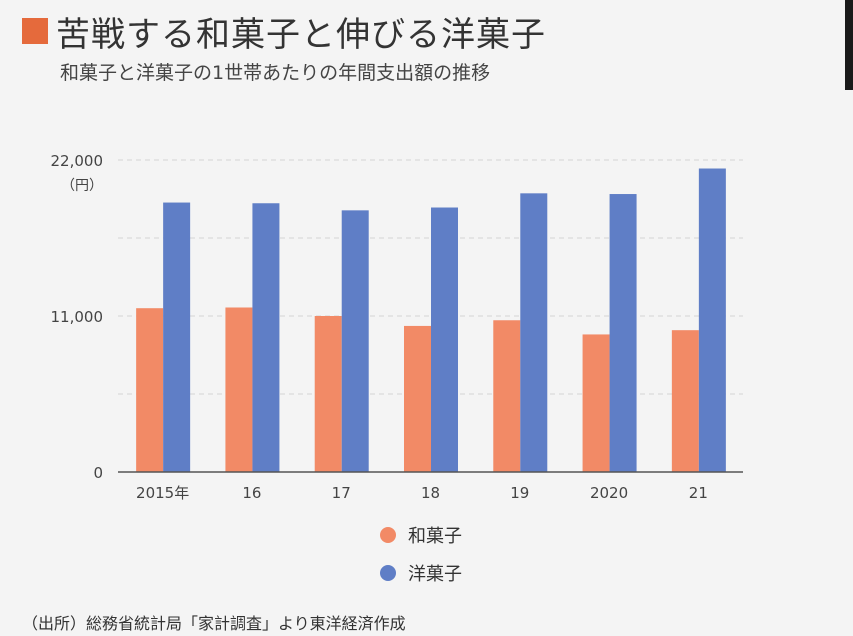  I want to click on x-tick-label: 16, so click(251, 492).